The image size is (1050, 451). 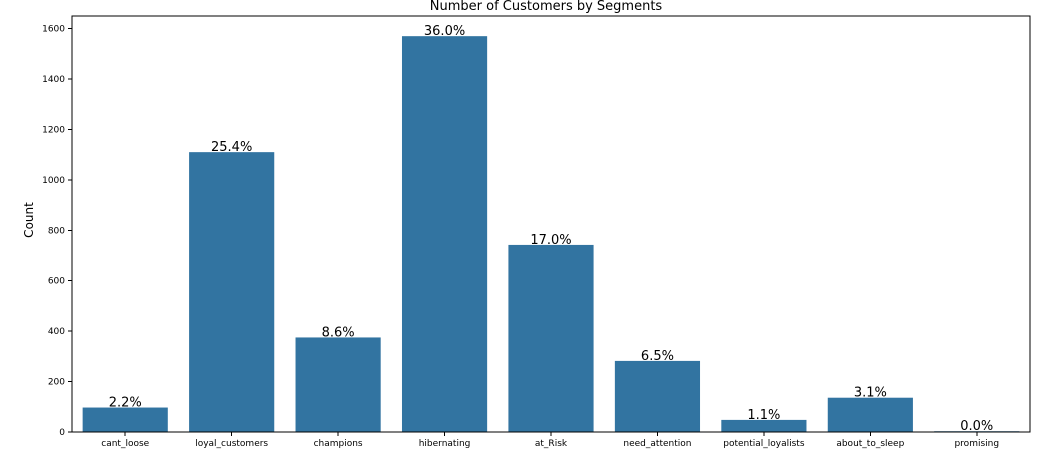 I want to click on data-label: 1.1%, so click(x=763, y=415).